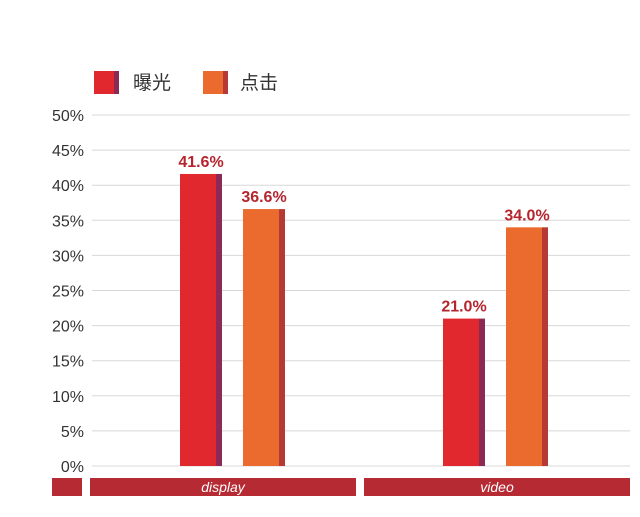 The image size is (640, 517). Describe the element at coordinates (67, 487) in the screenshot. I see `category-band-stub` at that location.